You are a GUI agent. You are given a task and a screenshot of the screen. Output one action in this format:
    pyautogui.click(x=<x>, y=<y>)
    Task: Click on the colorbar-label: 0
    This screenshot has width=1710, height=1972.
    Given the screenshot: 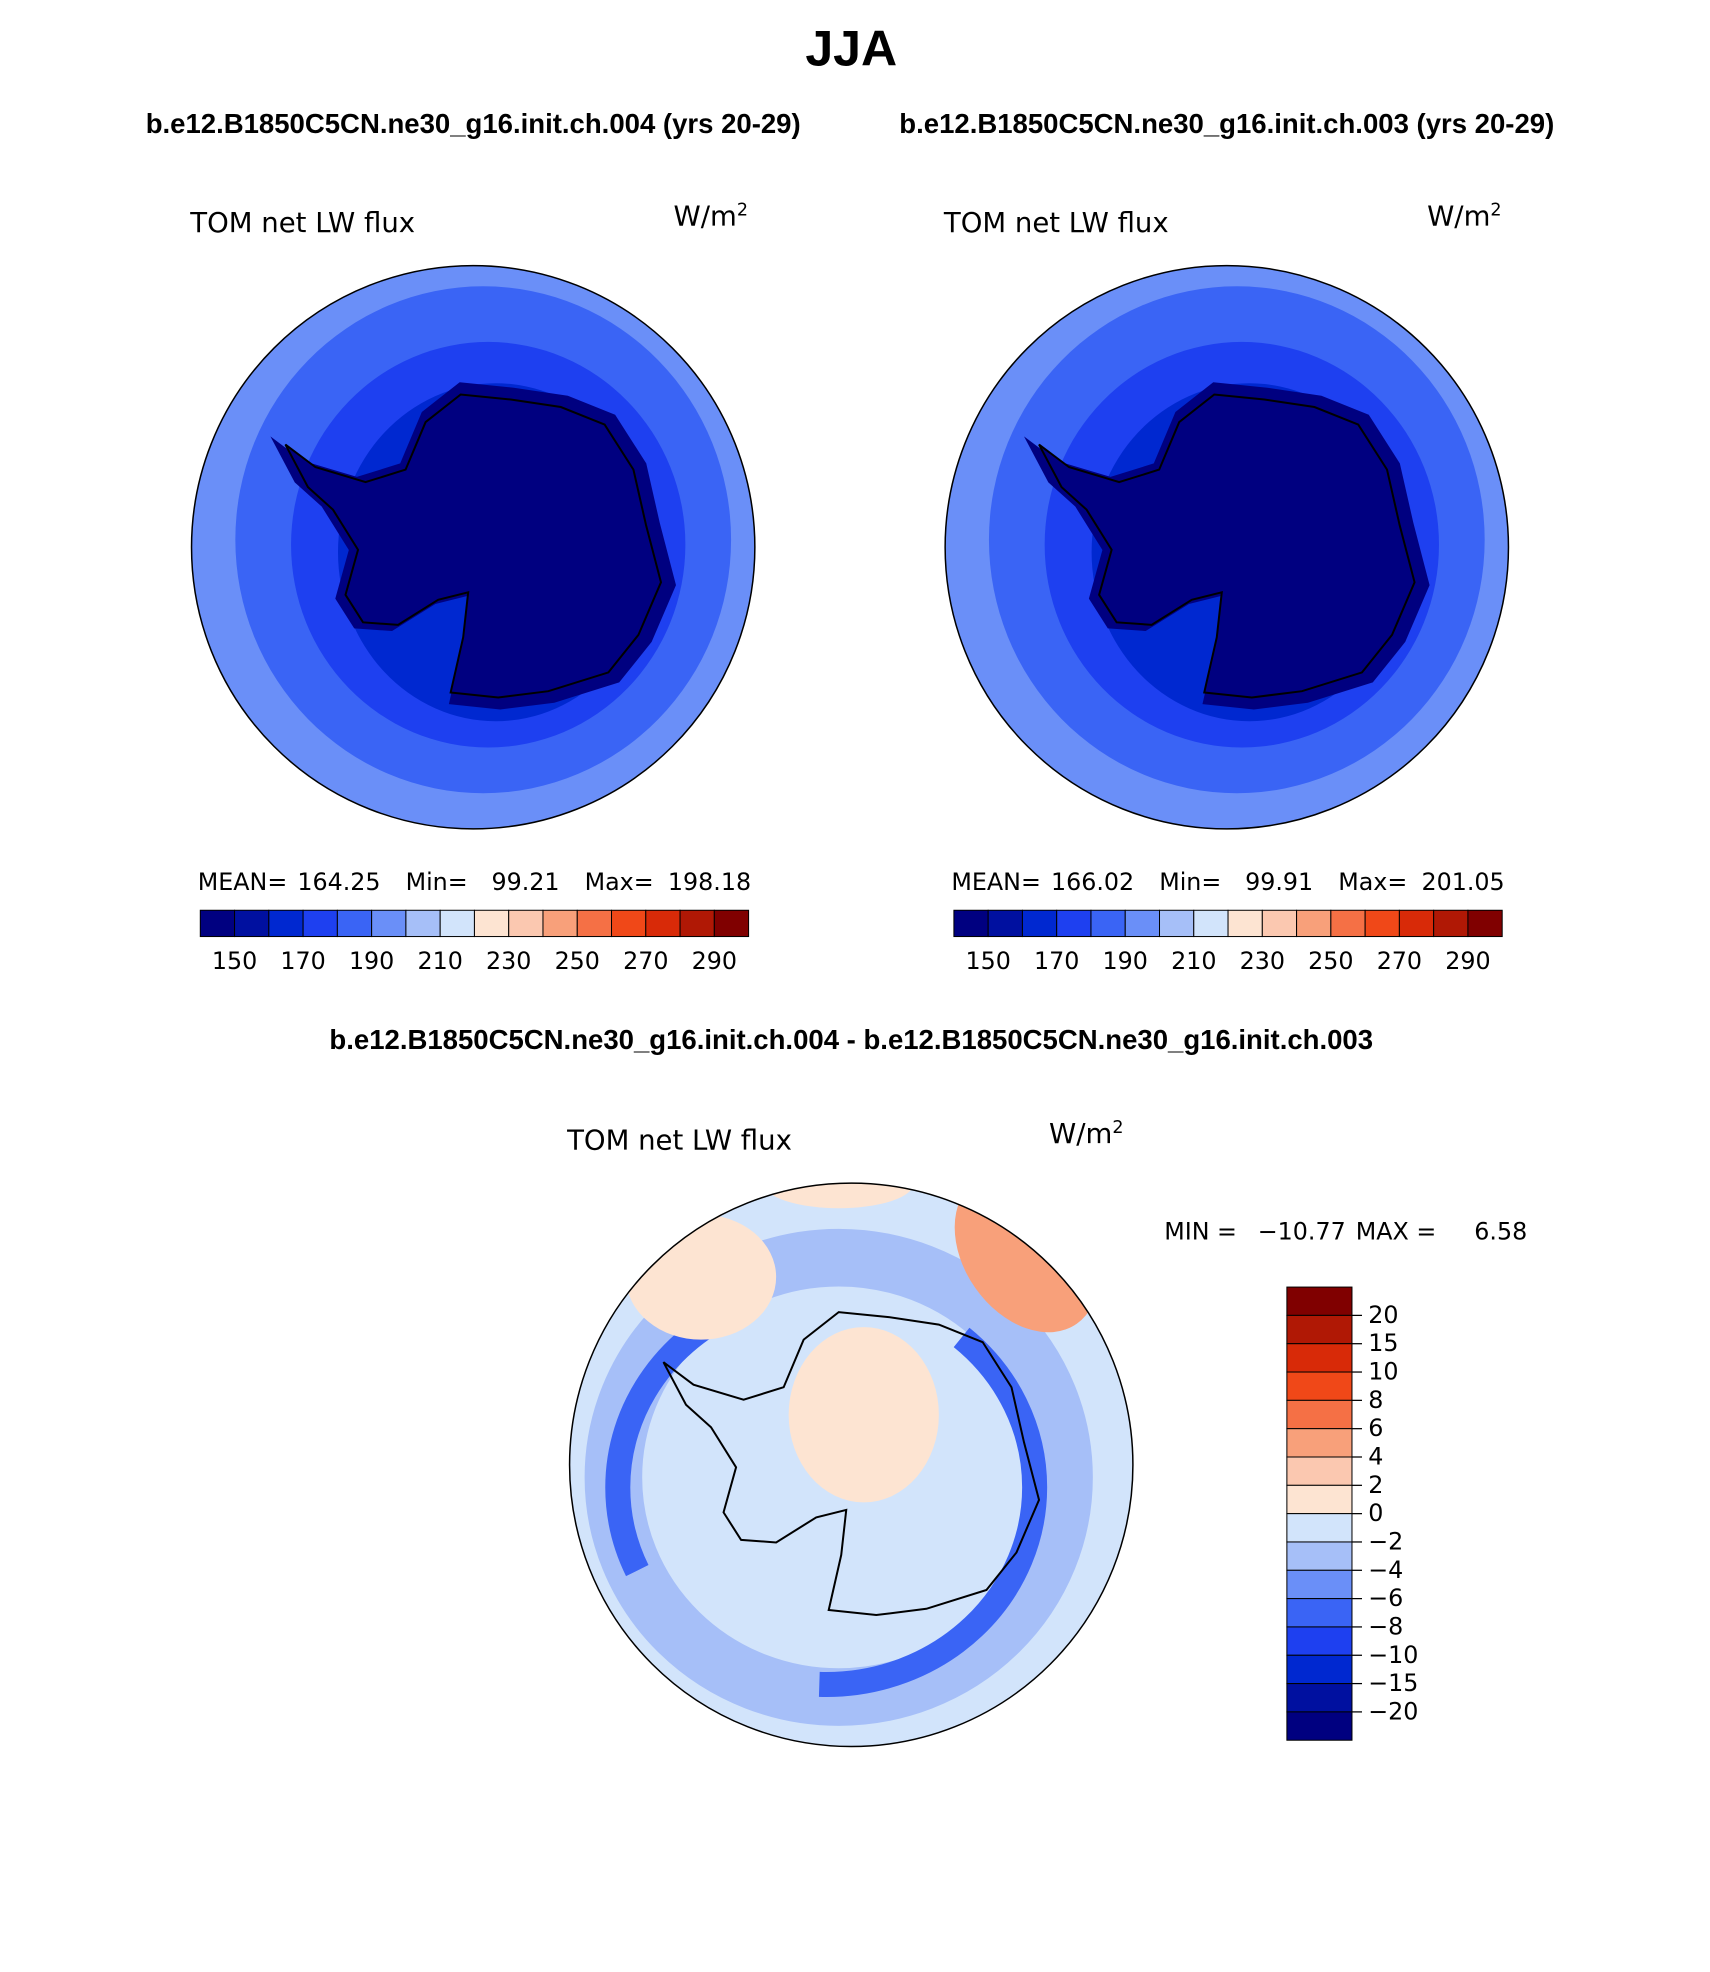 What is the action you would take?
    pyautogui.click(x=1375, y=1513)
    